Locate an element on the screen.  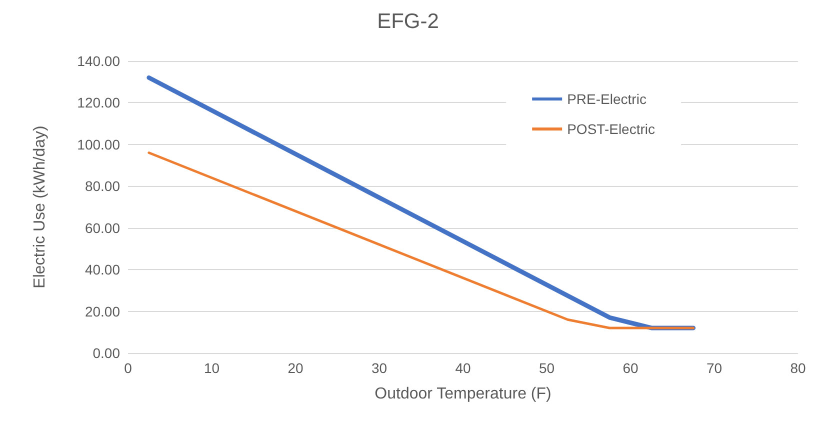
x-tick-label: 50 is located at coordinates (546, 368).